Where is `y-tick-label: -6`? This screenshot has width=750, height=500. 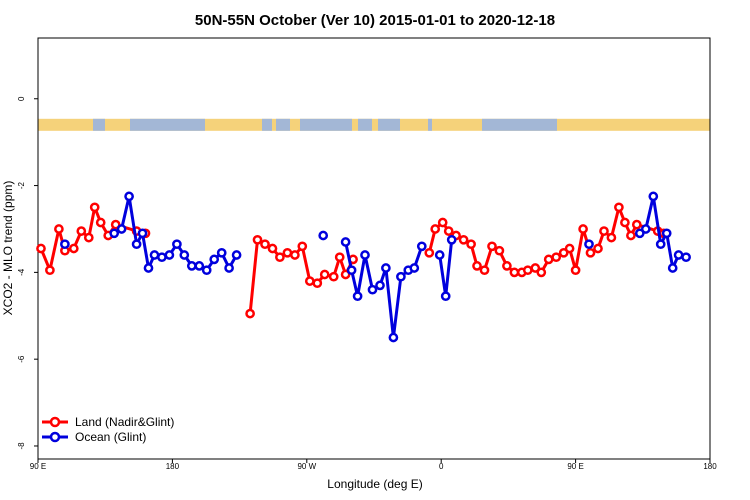
y-tick-label: -6 is located at coordinates (21, 359).